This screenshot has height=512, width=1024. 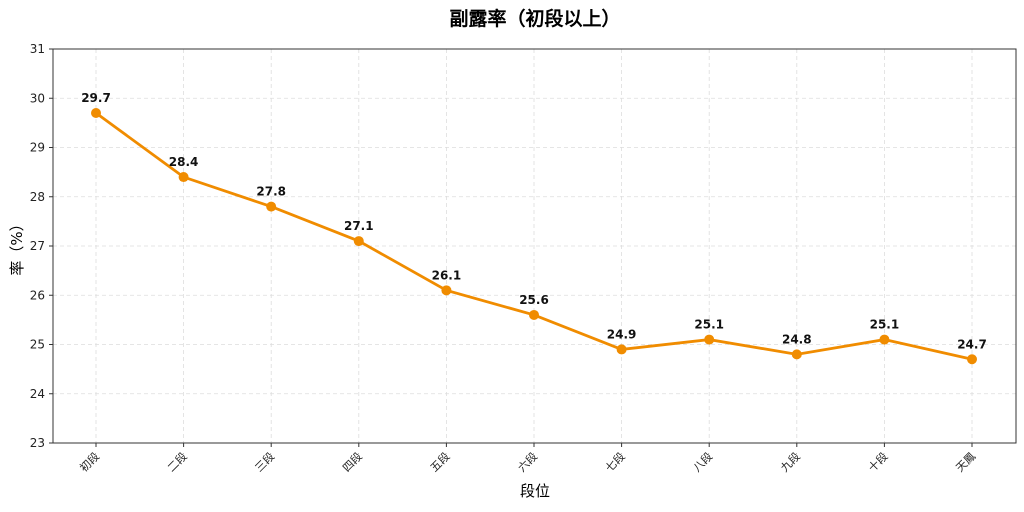 What do you see at coordinates (972, 344) in the screenshot?
I see `data-label: 24.7` at bounding box center [972, 344].